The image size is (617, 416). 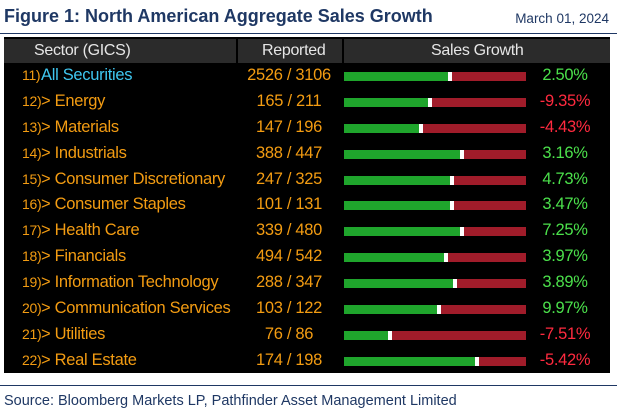 What do you see at coordinates (82, 50) in the screenshot?
I see `column-header-sector: Sector (GICS)` at bounding box center [82, 50].